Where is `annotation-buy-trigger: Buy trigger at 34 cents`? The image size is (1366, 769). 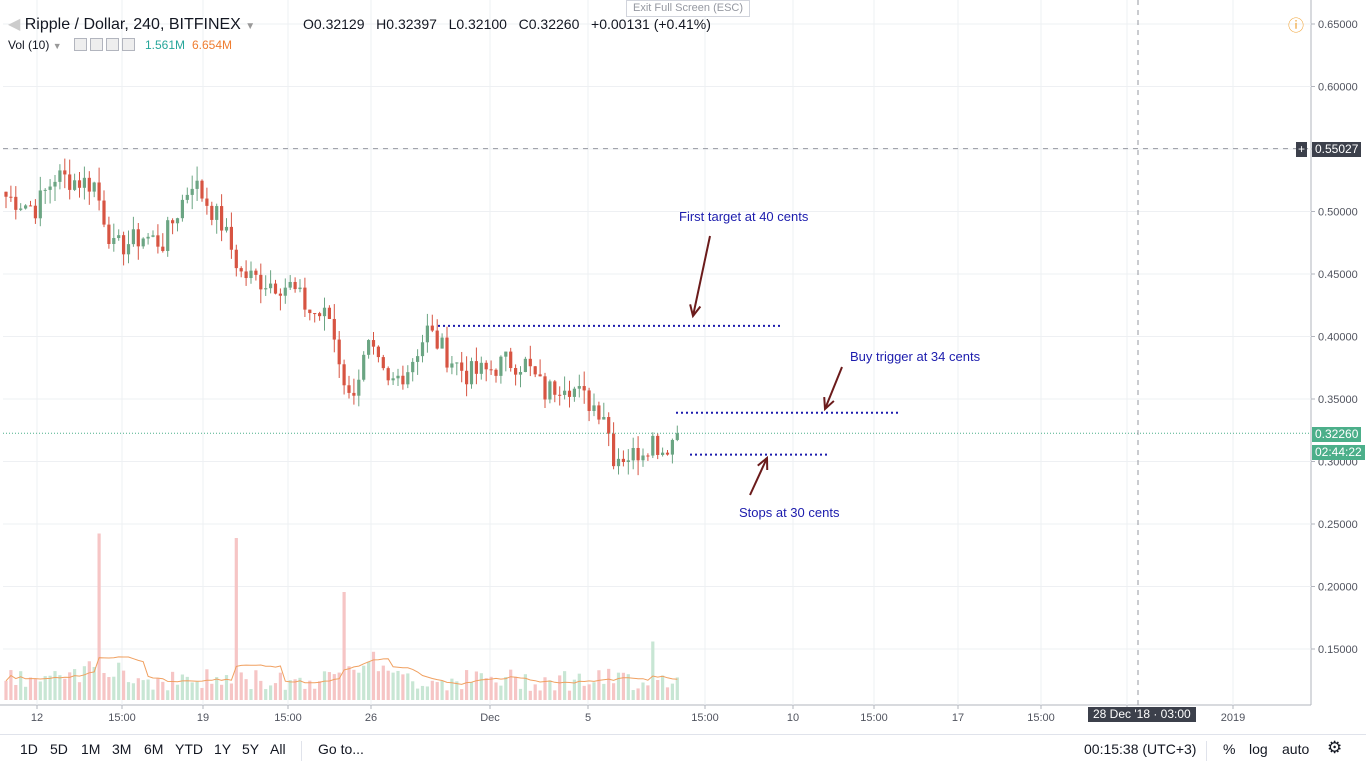 annotation-buy-trigger: Buy trigger at 34 cents is located at coordinates (915, 356).